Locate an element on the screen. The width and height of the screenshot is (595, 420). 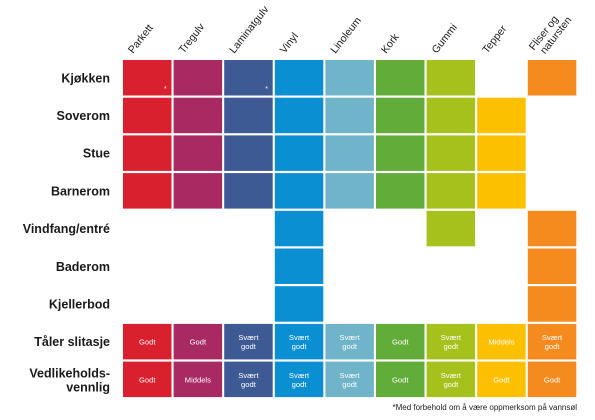
cell-vedlikeholds-vennlig-parkett is located at coordinates (147, 379).